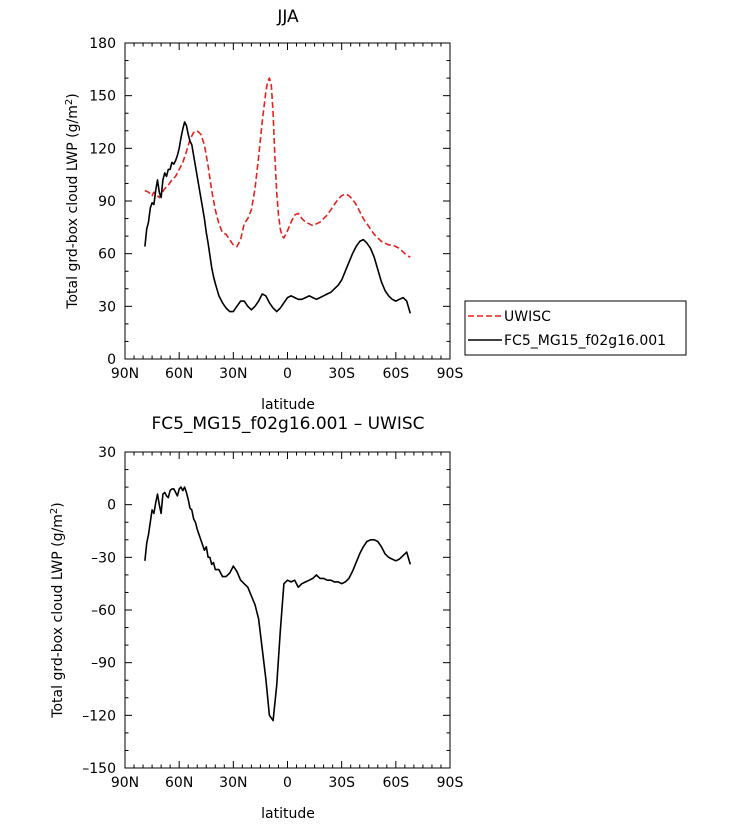  Describe the element at coordinates (107, 453) in the screenshot. I see `bottom-y-tick-label: 30` at that location.